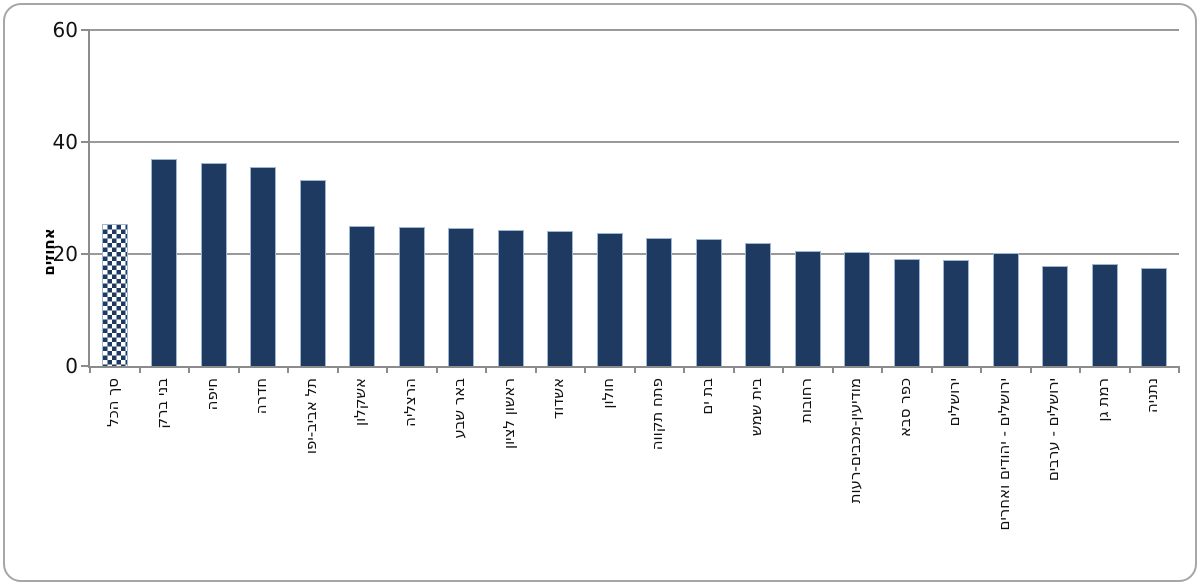 The height and width of the screenshot is (586, 1200). Describe the element at coordinates (409, 402) in the screenshot. I see `category-label-6: הרצליה` at that location.